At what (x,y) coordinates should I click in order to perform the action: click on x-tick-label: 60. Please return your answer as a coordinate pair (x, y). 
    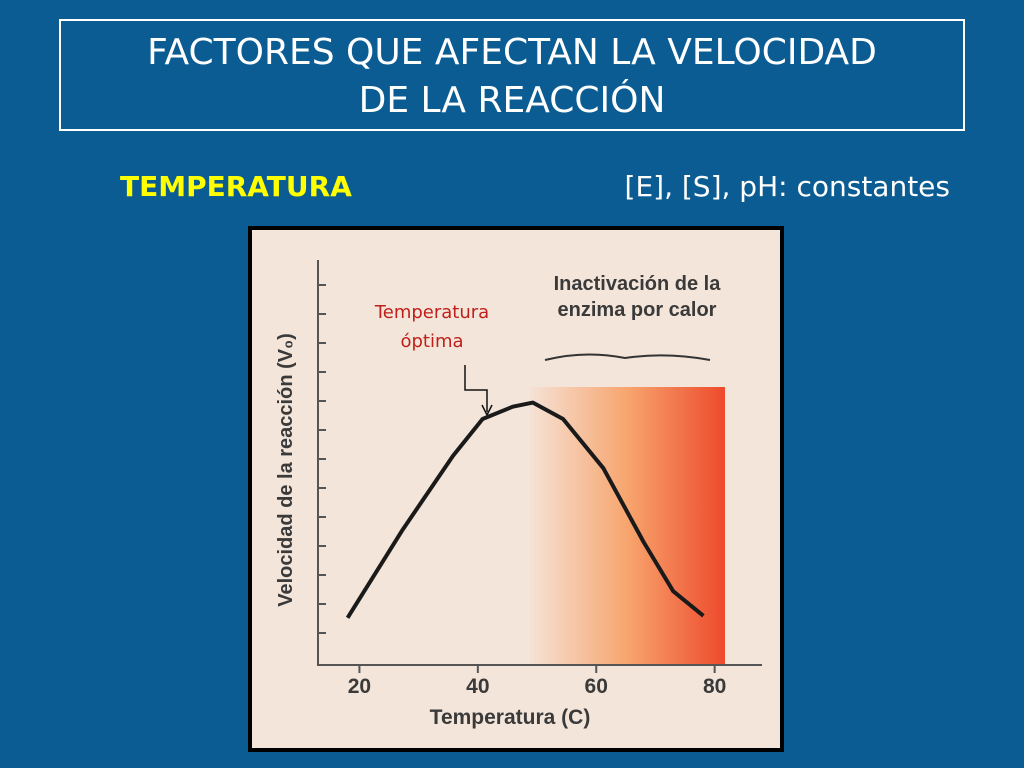
    Looking at the image, I should click on (596, 686).